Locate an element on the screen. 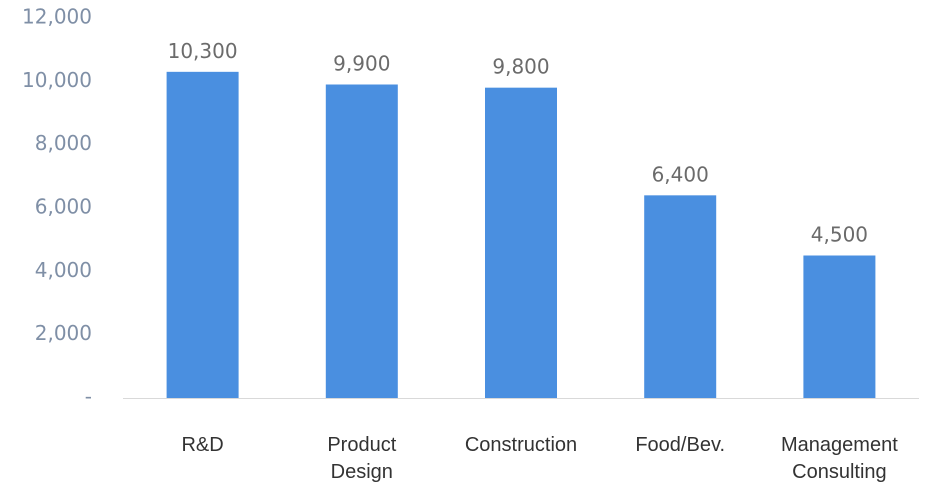  y-axis: - 2,000 4,000 6,000 8,000 10,000 12,000 is located at coordinates (57, 207).